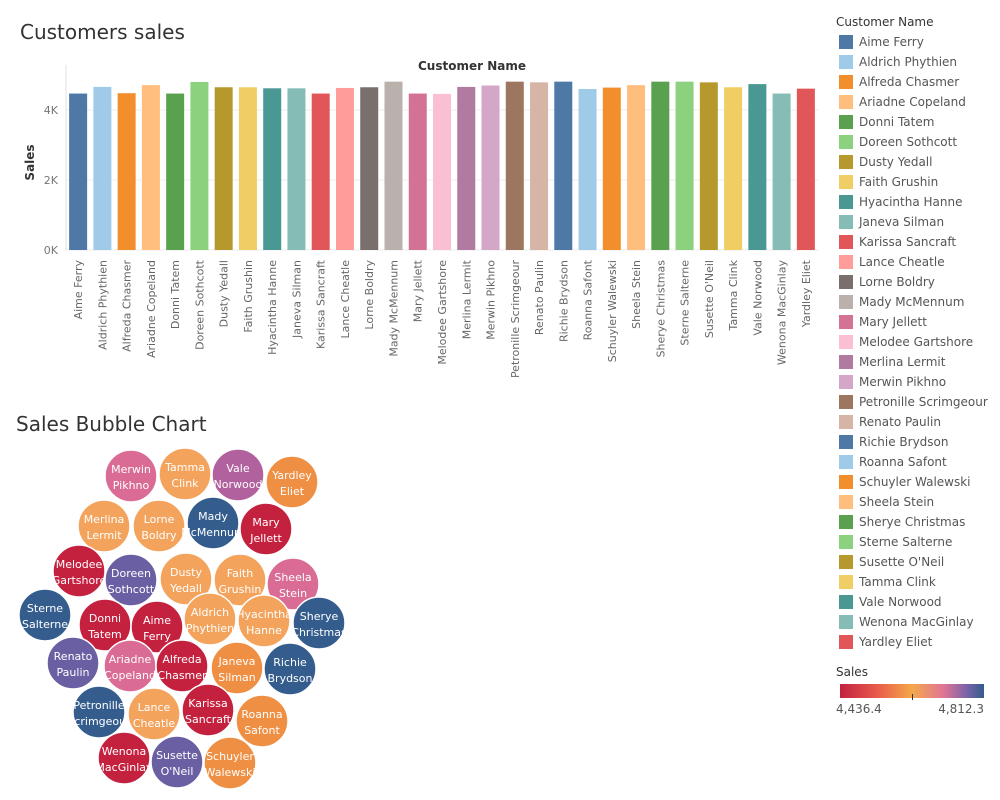 The height and width of the screenshot is (800, 1000). I want to click on bubble-label: Roanna, so click(261, 714).